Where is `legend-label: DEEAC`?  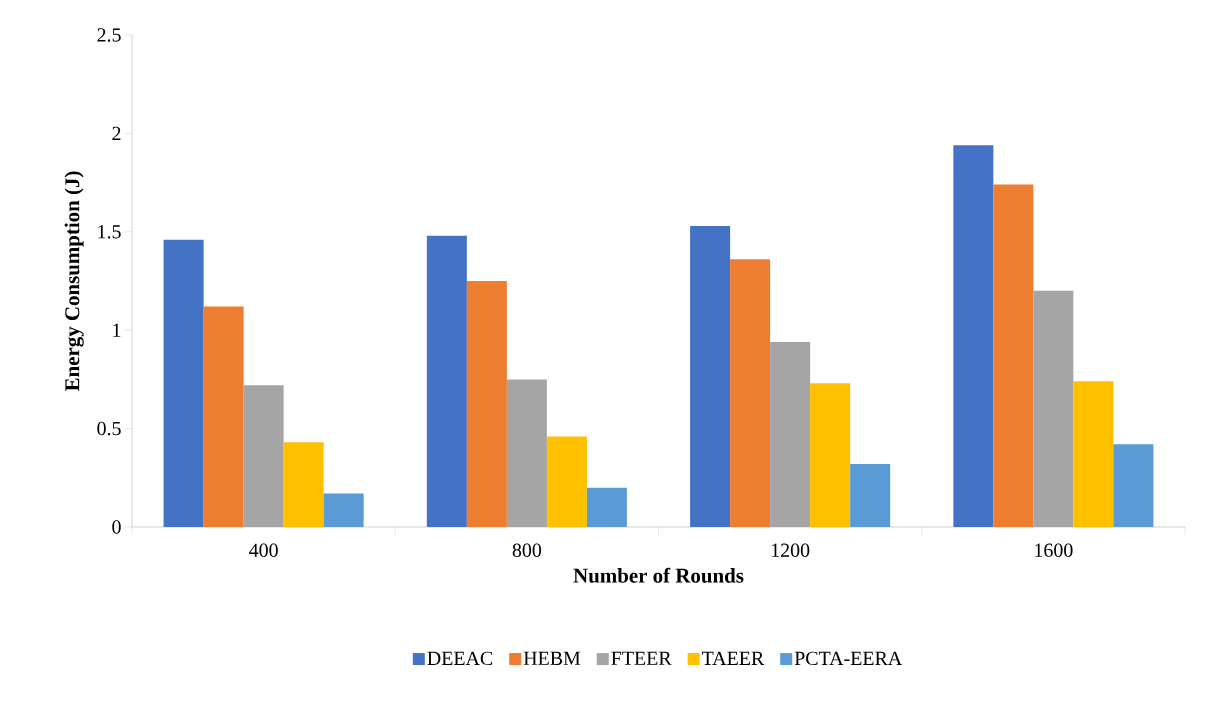
legend-label: DEEAC is located at coordinates (460, 658).